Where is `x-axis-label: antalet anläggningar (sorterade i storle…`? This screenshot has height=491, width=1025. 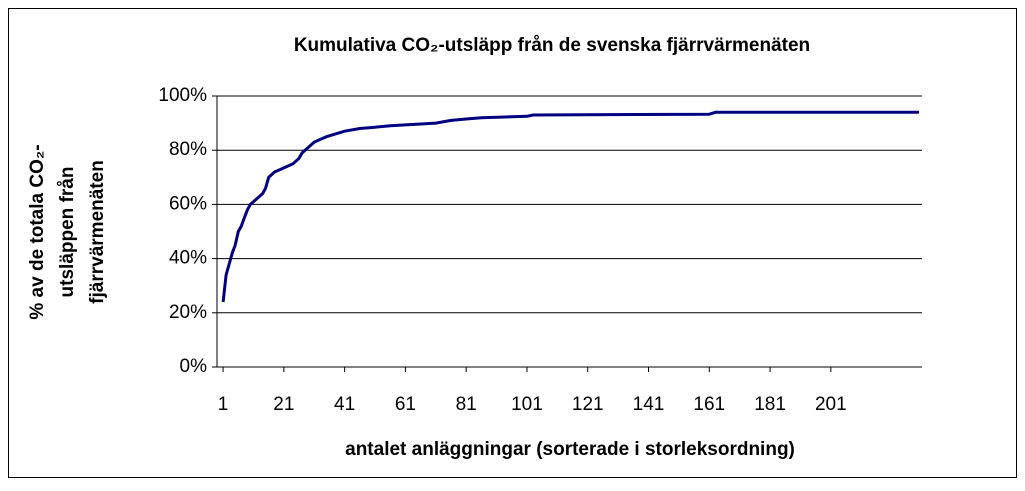
x-axis-label: antalet anläggningar (sorterade i storle… is located at coordinates (570, 449).